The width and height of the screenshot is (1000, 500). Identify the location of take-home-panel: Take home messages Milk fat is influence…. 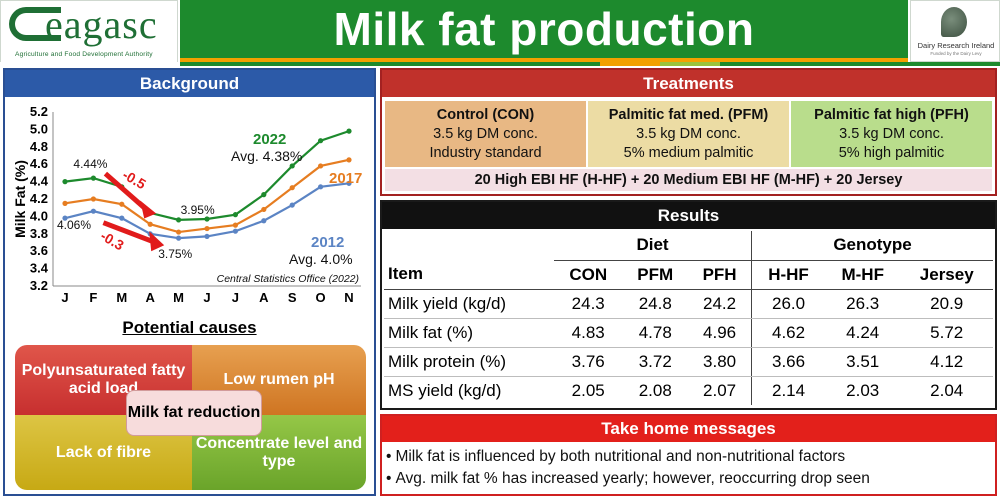
(688, 455).